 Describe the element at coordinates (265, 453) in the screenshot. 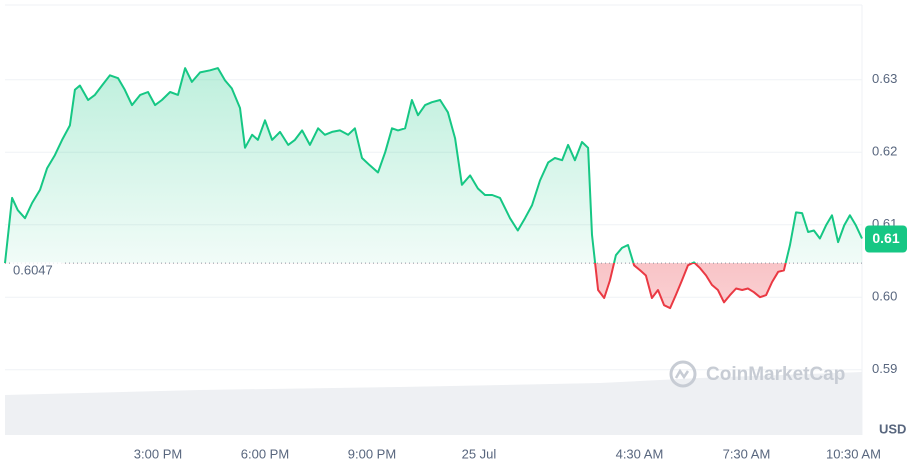

I see `x-tick-label: 6:00 PM` at that location.